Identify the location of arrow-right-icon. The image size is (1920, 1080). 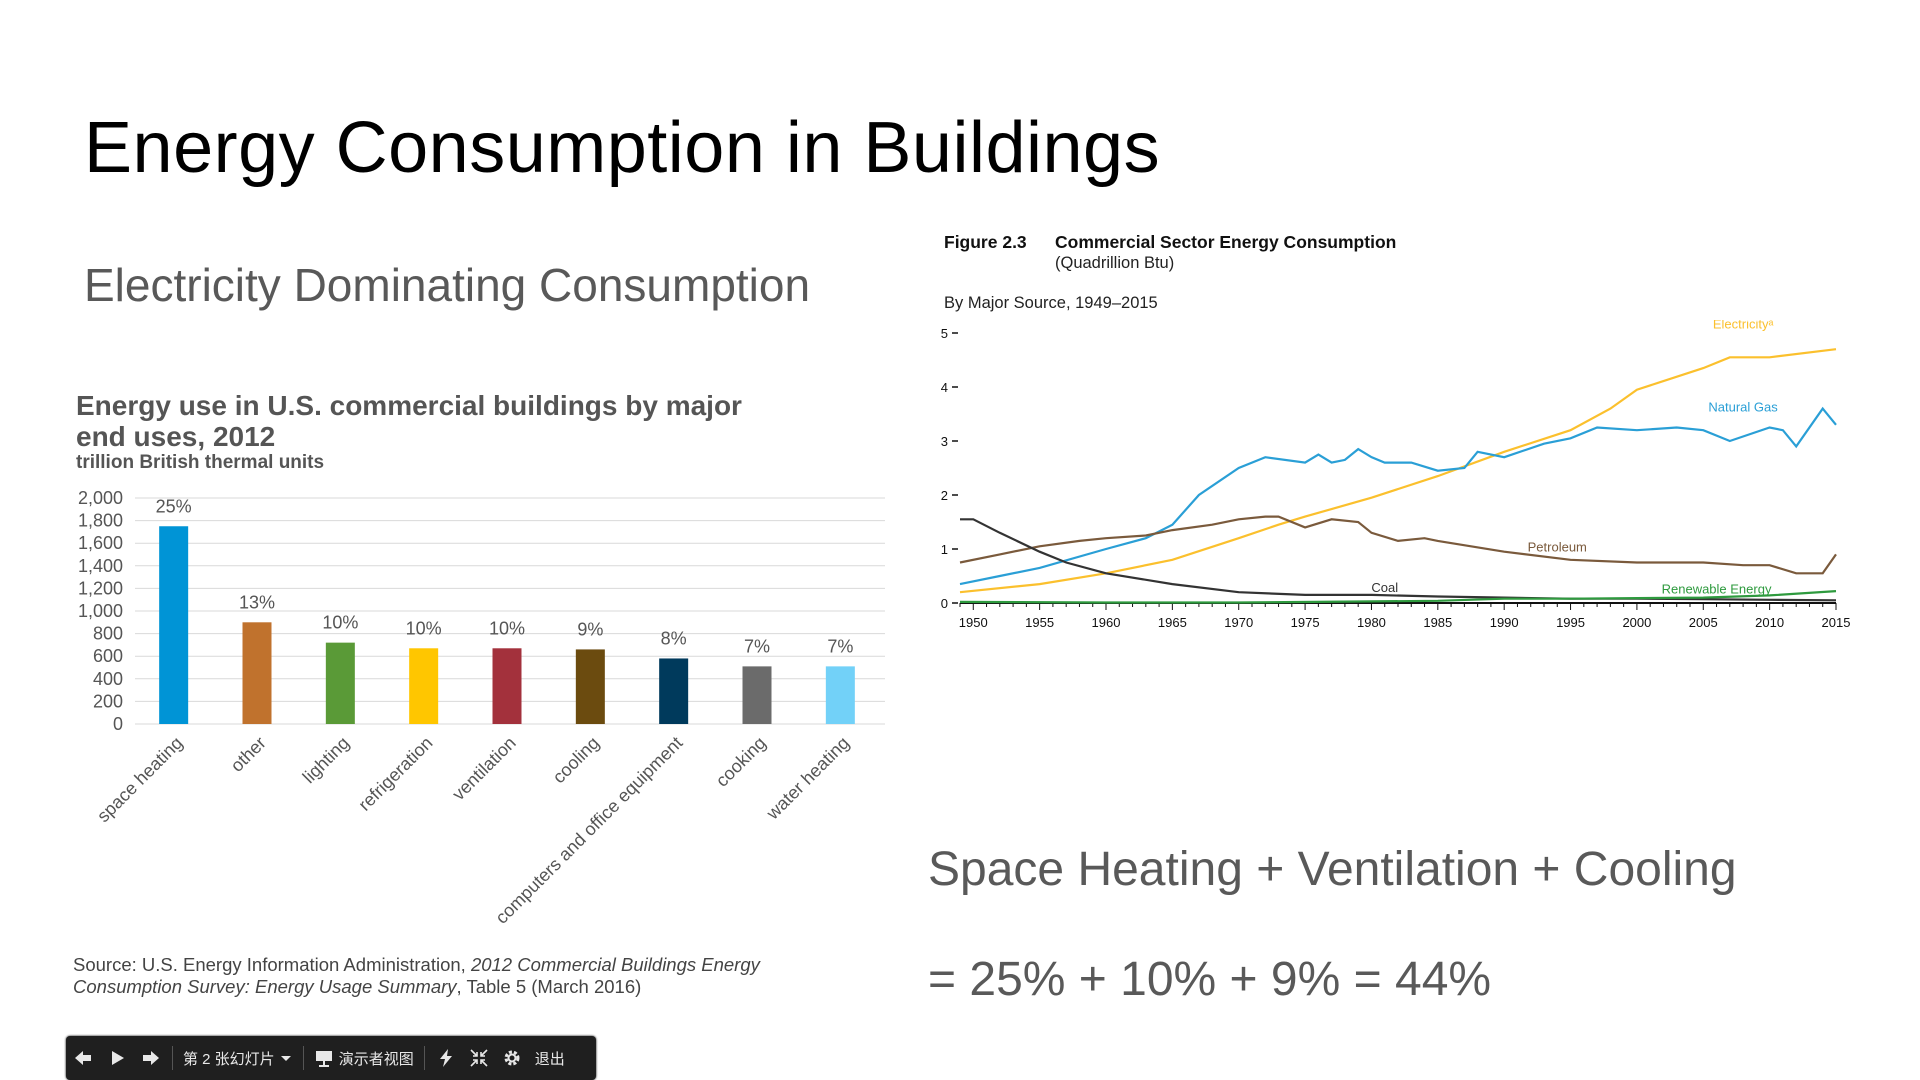
(151, 1058).